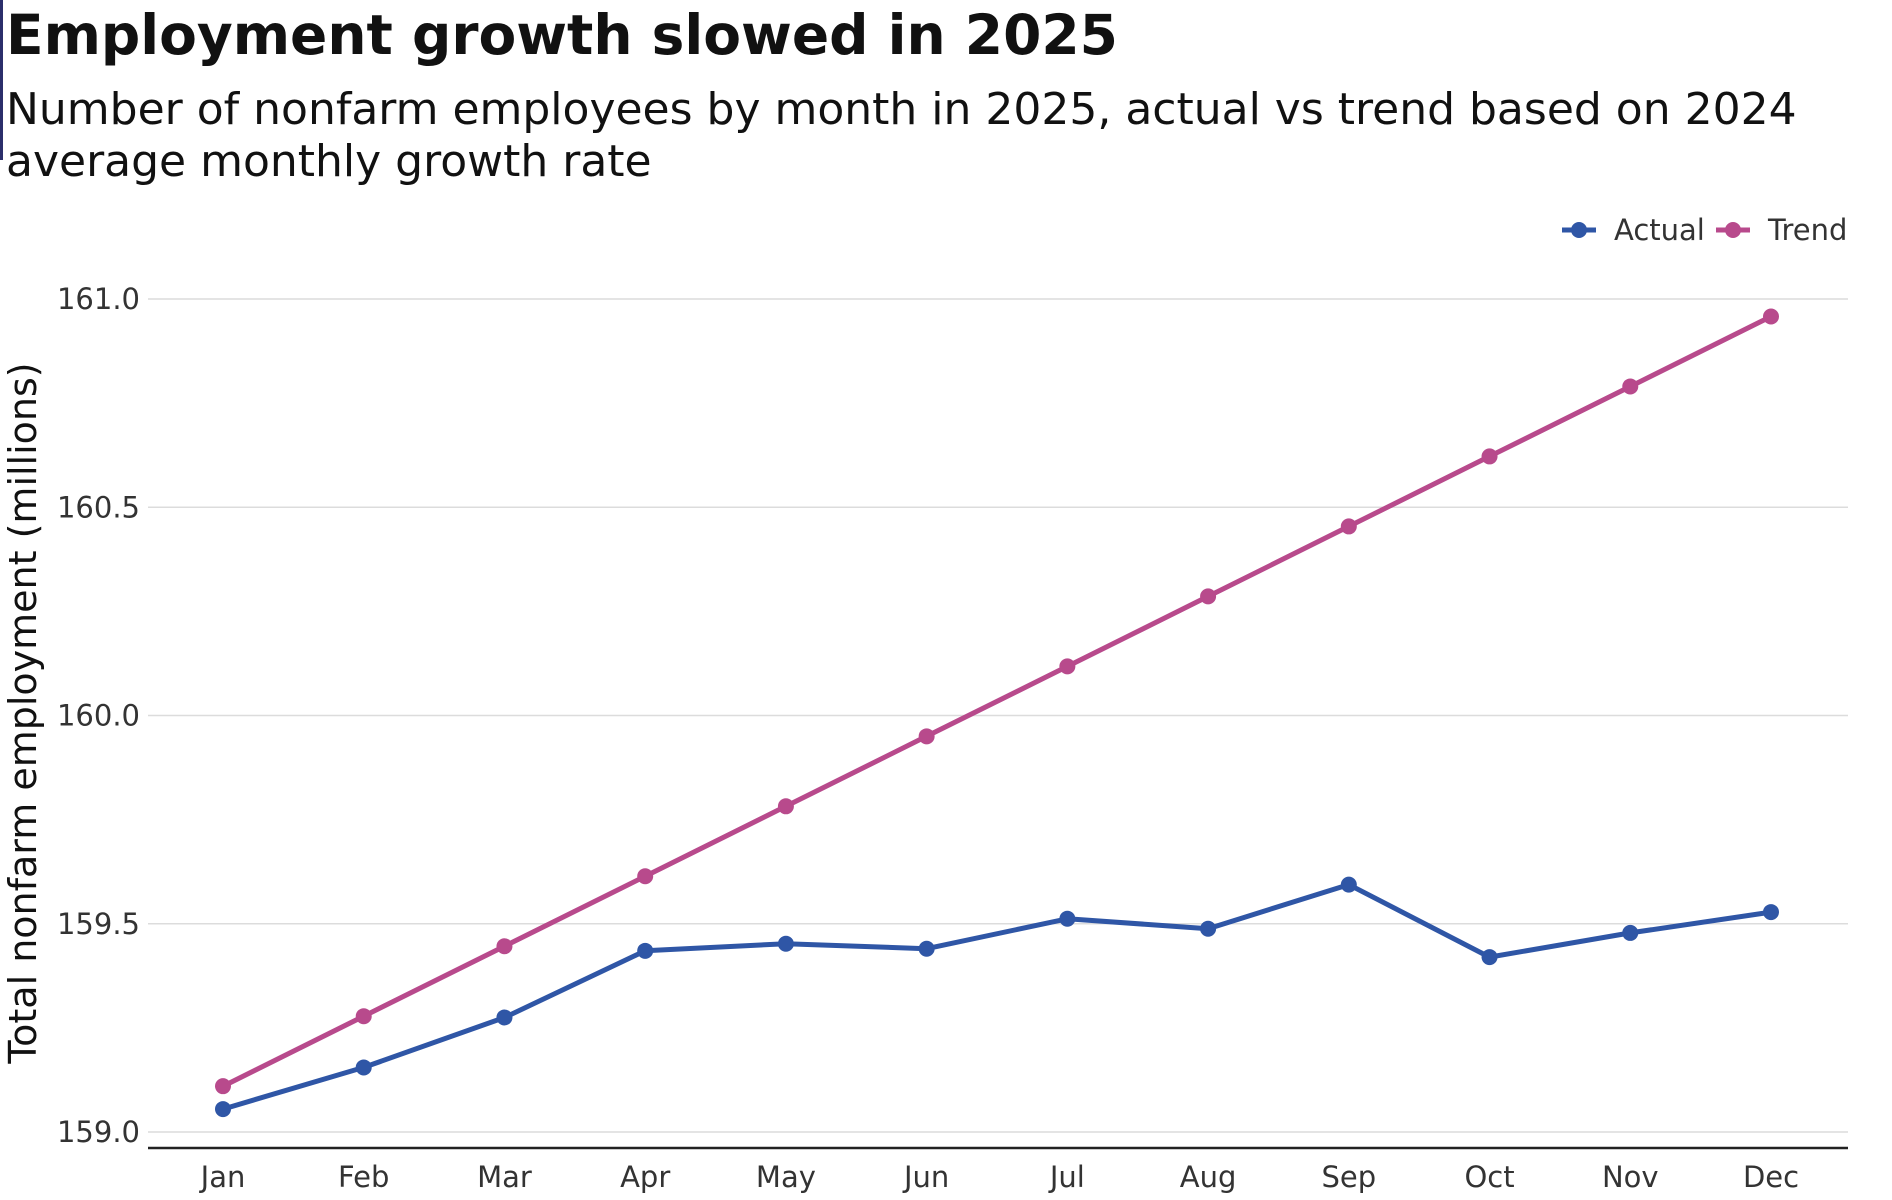  I want to click on x-tick-label: Aug, so click(1208, 1177).